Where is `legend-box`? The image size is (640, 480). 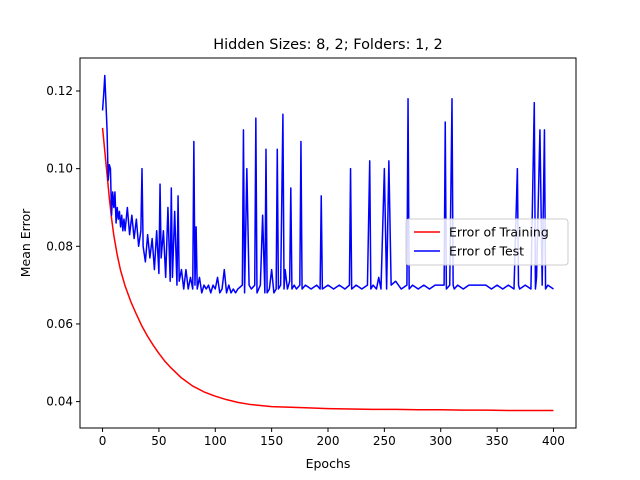 legend-box is located at coordinates (487, 242).